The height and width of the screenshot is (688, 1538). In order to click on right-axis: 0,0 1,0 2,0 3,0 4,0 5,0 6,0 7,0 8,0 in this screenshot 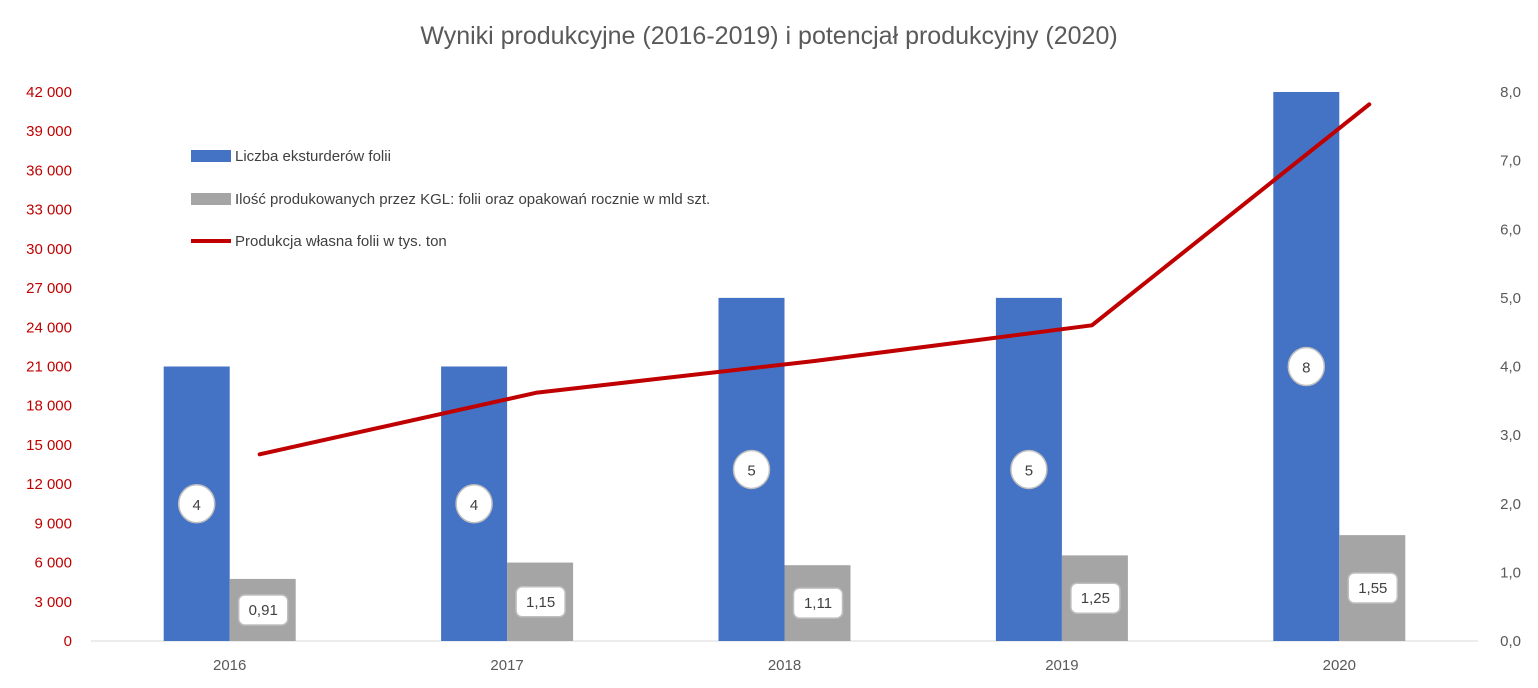, I will do `click(1510, 367)`.